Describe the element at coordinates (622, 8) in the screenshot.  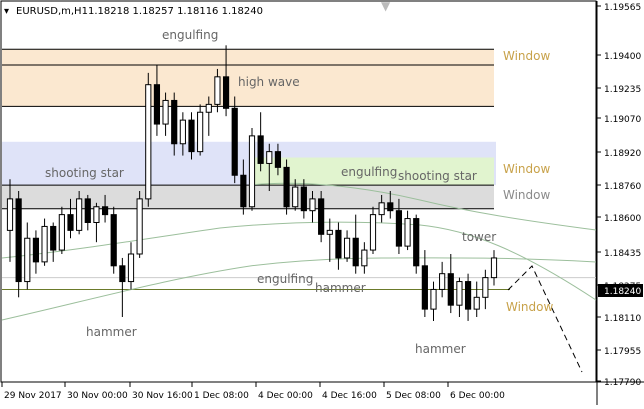
I see `y-tick-label: 1.19565` at that location.